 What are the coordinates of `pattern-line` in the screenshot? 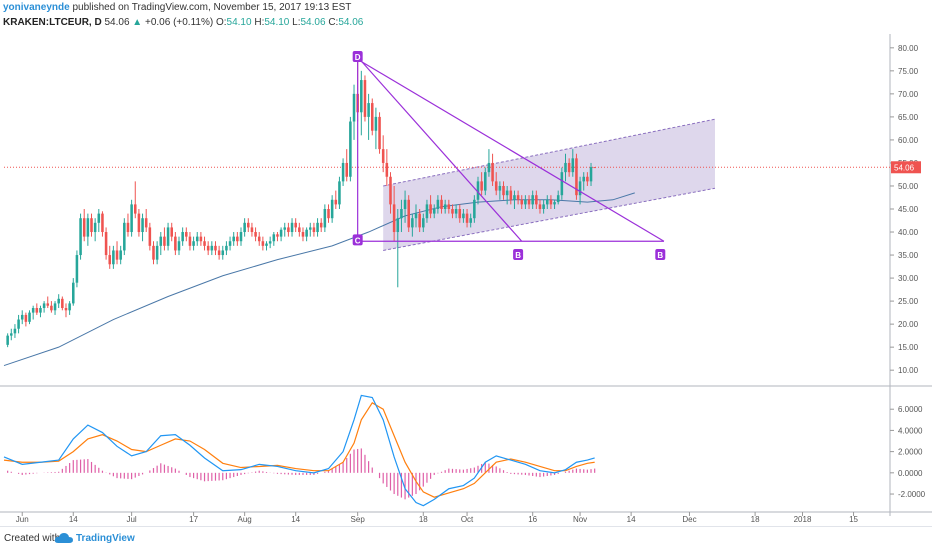 It's located at (440, 149).